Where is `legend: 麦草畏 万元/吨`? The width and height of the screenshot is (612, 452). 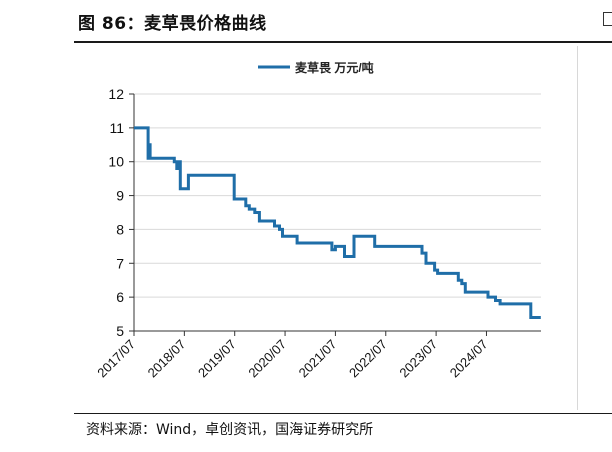 legend: 麦草畏 万元/吨 is located at coordinates (316, 67).